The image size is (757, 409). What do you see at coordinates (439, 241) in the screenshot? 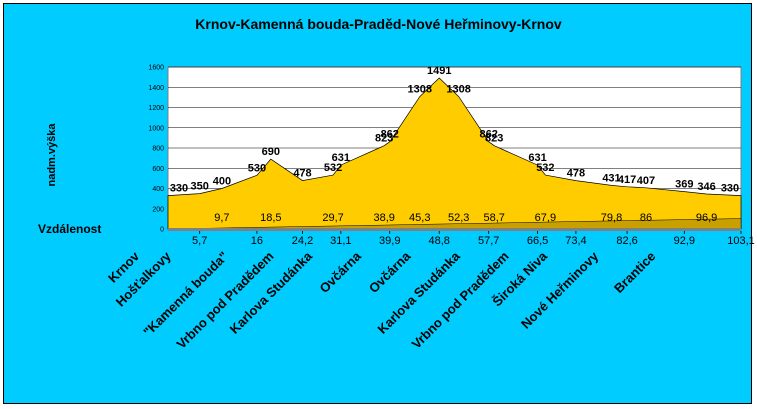
I see `x-tick-label: 48,8` at bounding box center [439, 241].